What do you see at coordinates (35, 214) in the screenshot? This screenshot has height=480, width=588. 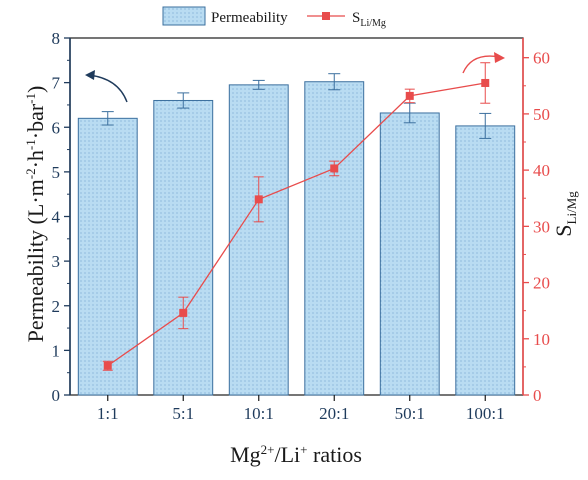 I see `y-axis-left-title: Permeability (L·m-2·h-1·bar-1)` at bounding box center [35, 214].